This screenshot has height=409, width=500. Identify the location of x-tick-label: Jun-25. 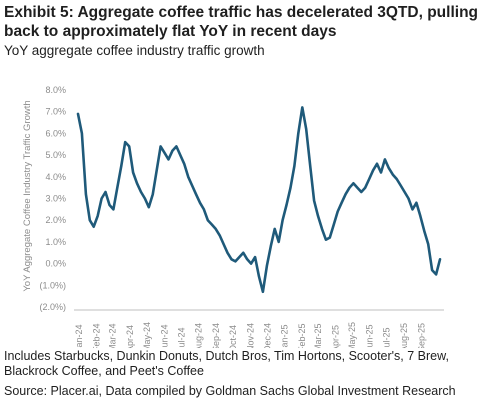
(370, 336).